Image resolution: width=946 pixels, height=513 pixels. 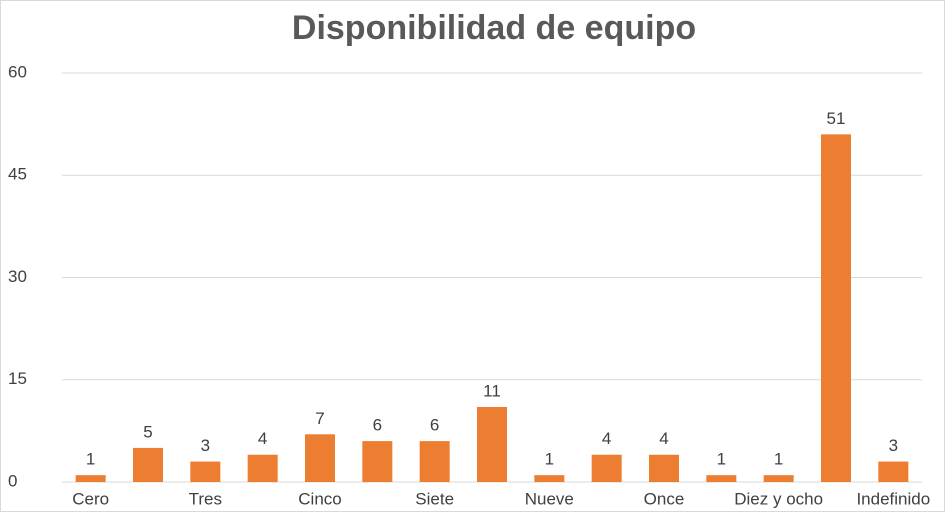 What do you see at coordinates (205, 498) in the screenshot?
I see `x-tick-label: Tres` at bounding box center [205, 498].